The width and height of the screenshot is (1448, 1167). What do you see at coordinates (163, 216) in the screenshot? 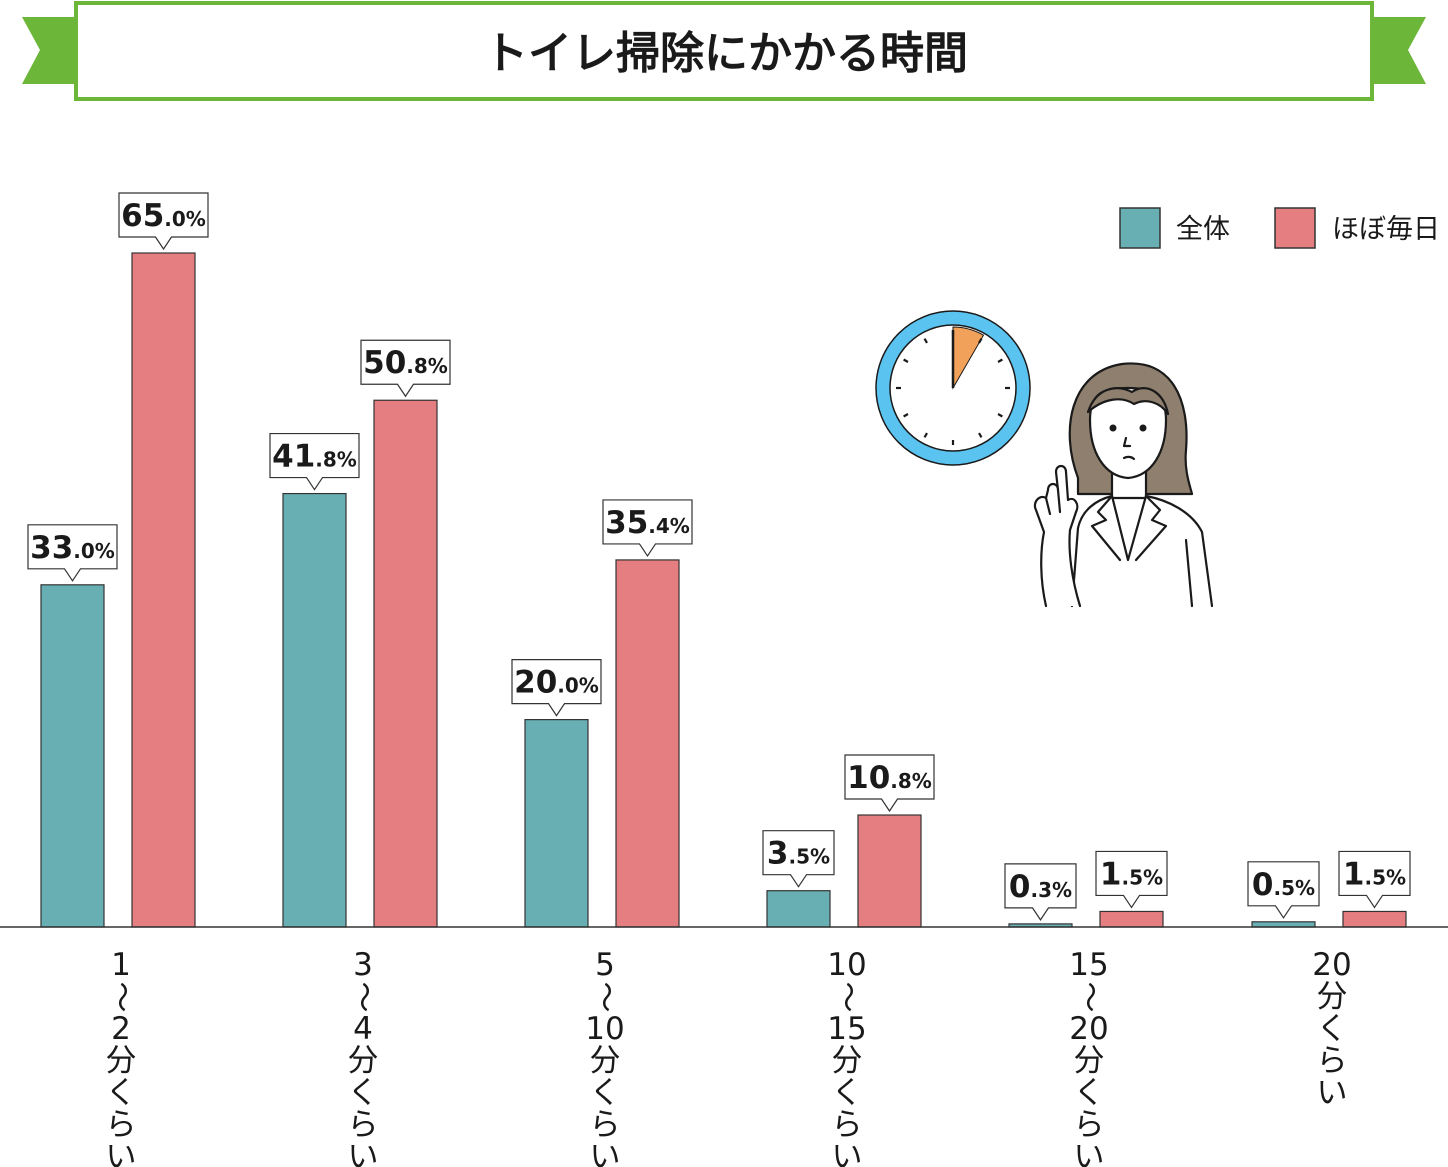
I see `data-label: 65.0%` at bounding box center [163, 216].